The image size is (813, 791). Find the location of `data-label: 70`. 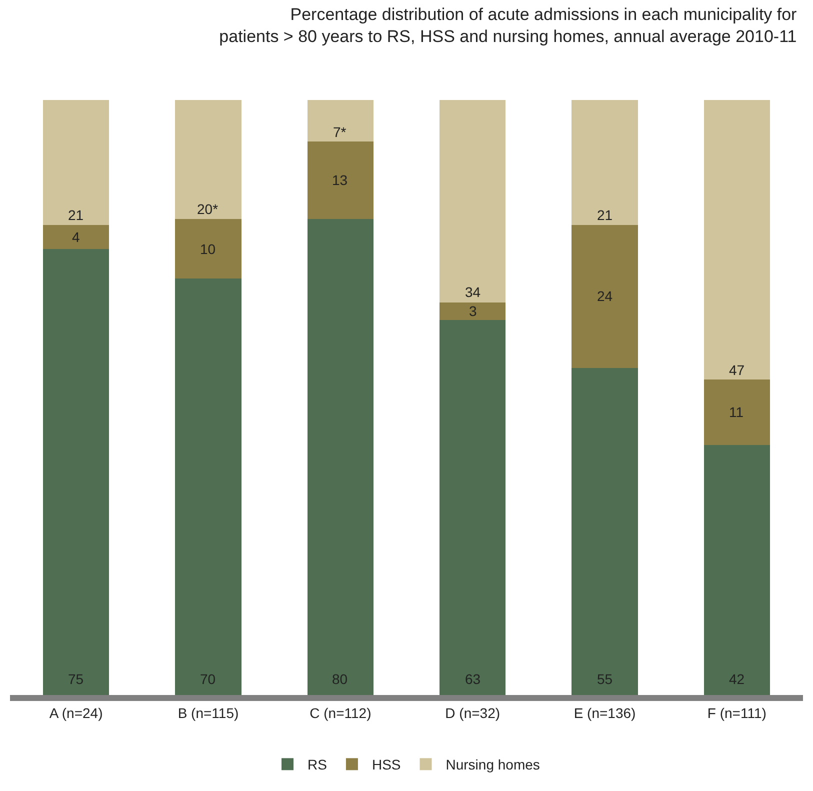

data-label: 70 is located at coordinates (208, 679).